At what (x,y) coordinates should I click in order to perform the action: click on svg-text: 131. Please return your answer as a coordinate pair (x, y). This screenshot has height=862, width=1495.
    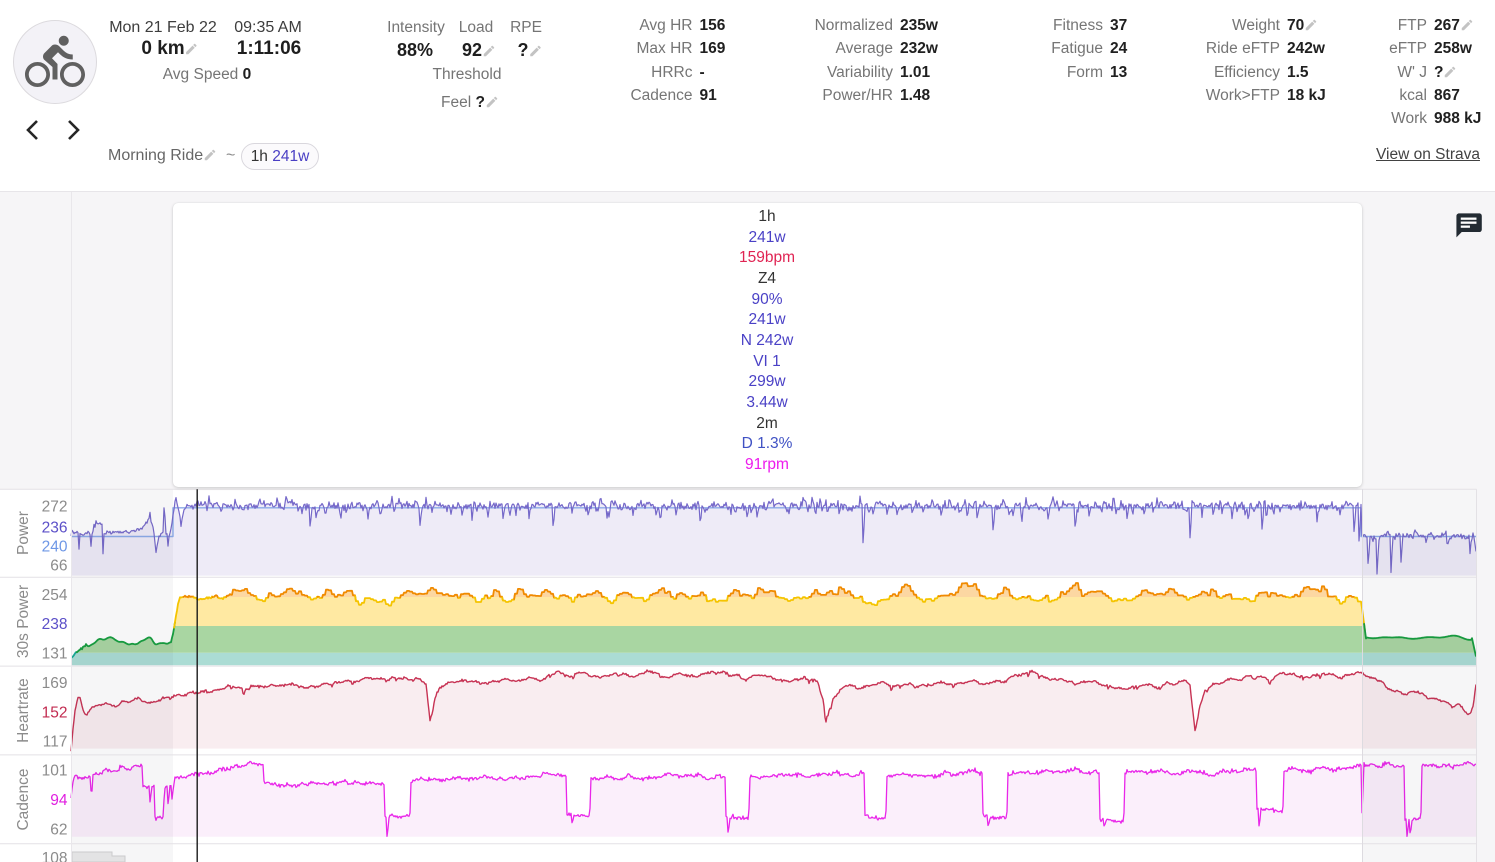
    Looking at the image, I should click on (55, 654).